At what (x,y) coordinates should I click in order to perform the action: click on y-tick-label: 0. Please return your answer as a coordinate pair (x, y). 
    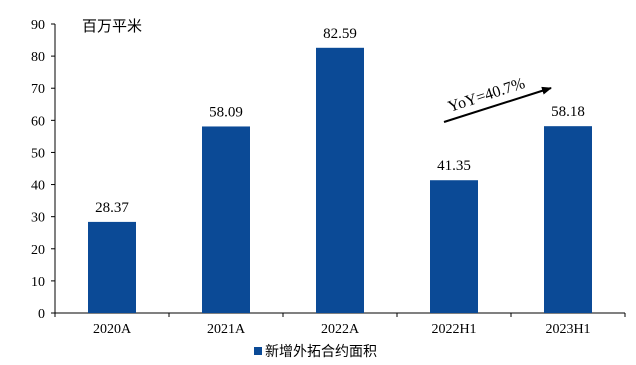
    Looking at the image, I should click on (41, 314).